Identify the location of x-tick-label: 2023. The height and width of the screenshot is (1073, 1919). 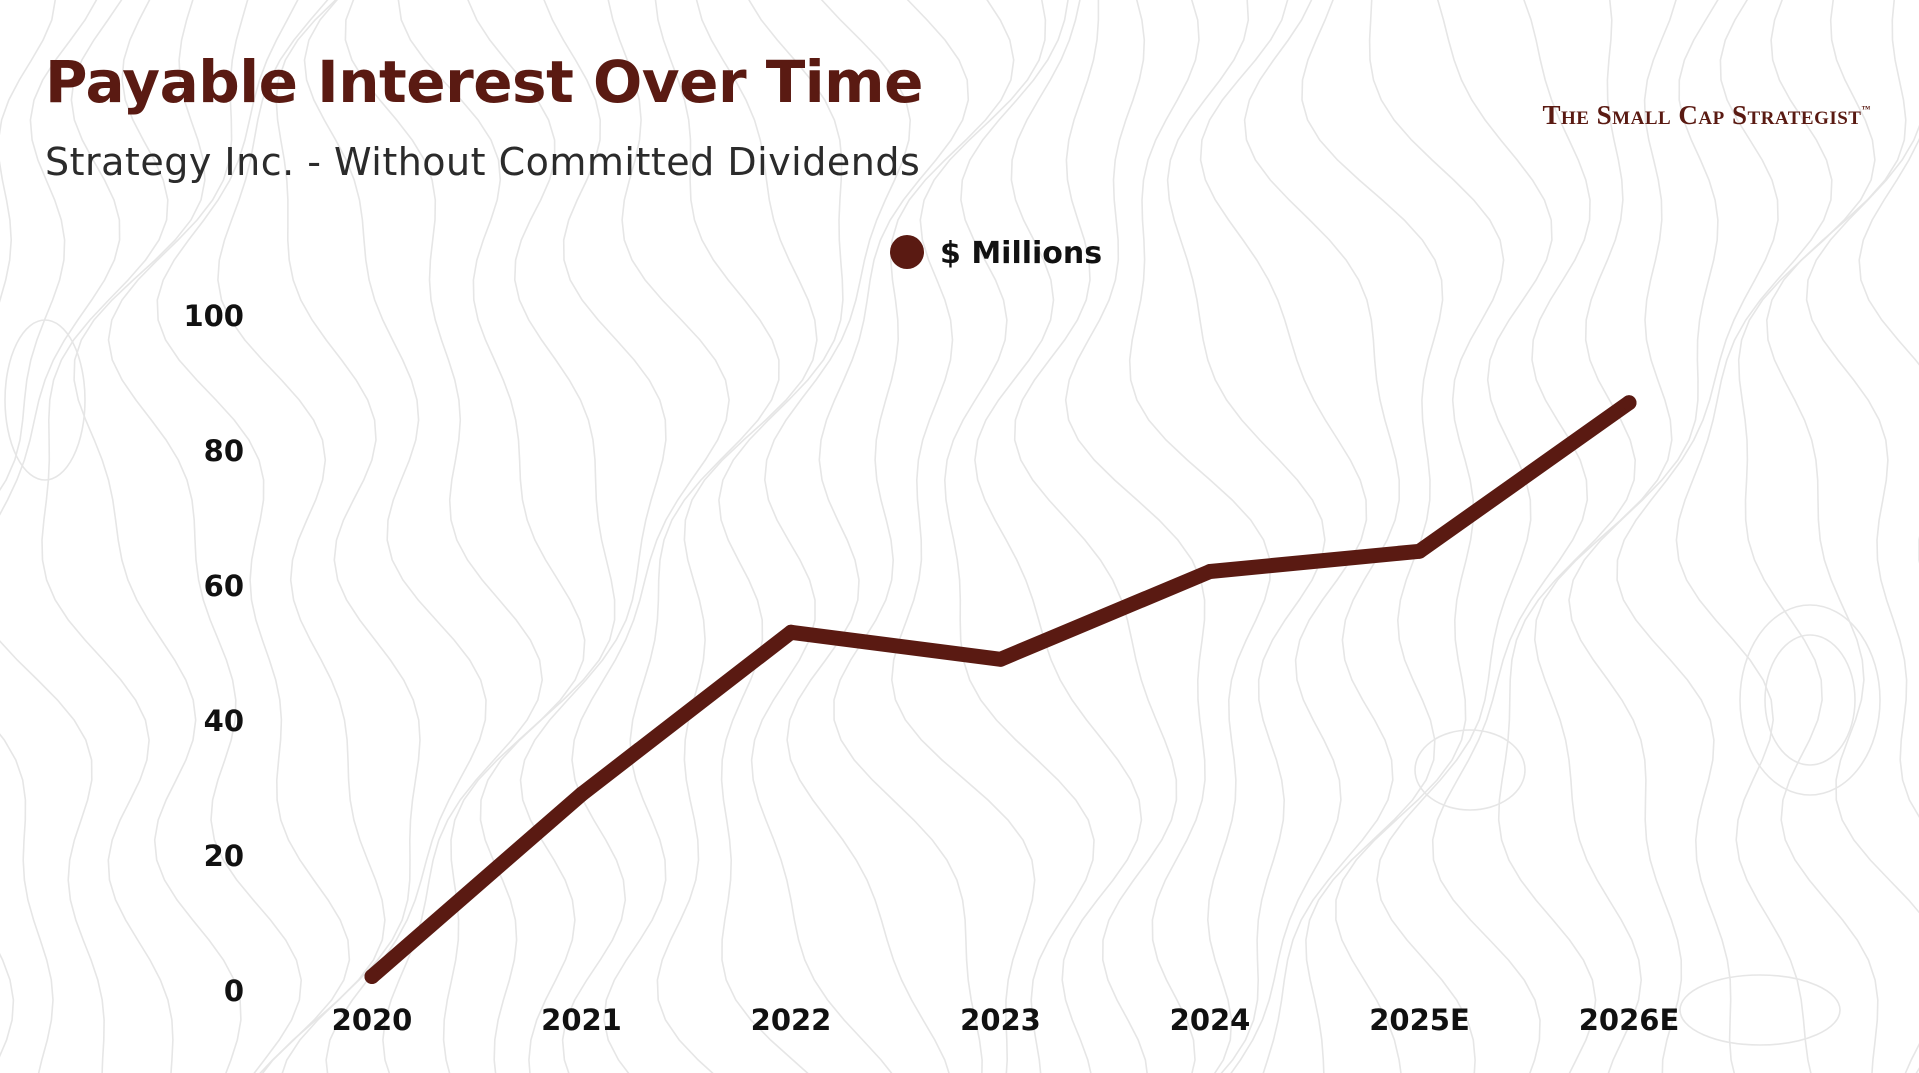
(1000, 1020).